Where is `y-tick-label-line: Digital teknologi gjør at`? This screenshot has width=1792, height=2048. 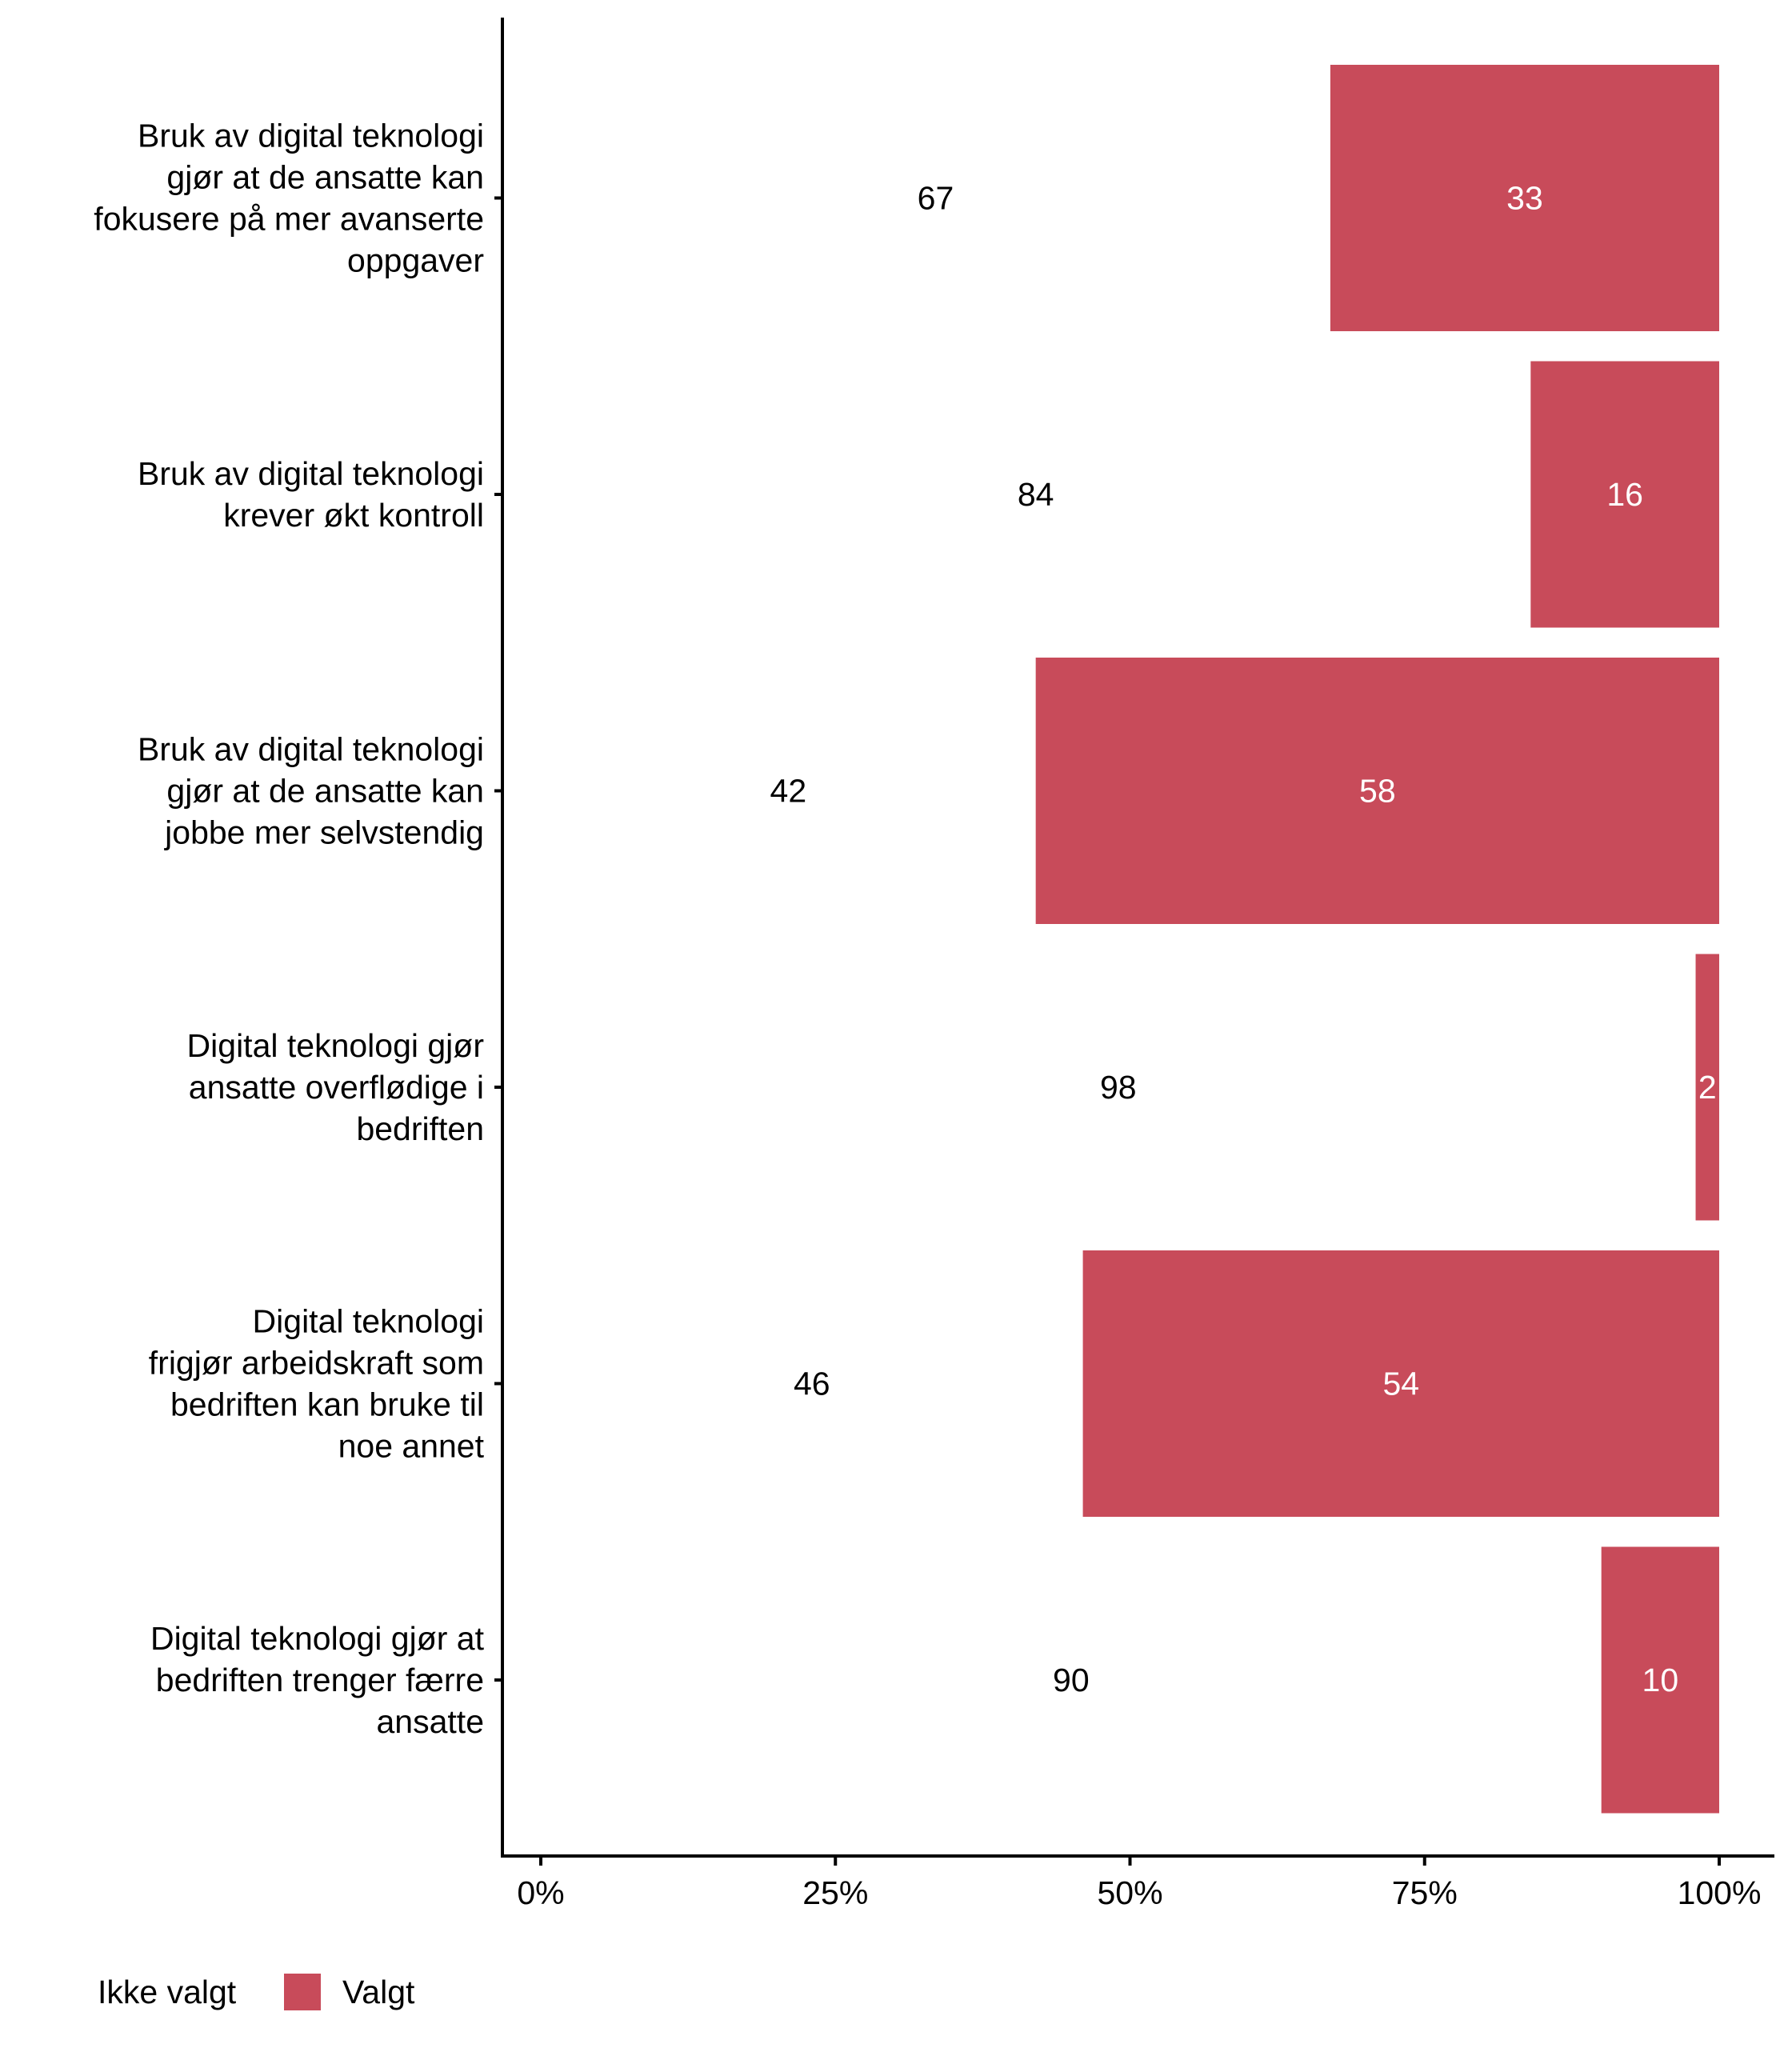
y-tick-label-line: Digital teknologi gjør at is located at coordinates (317, 1638).